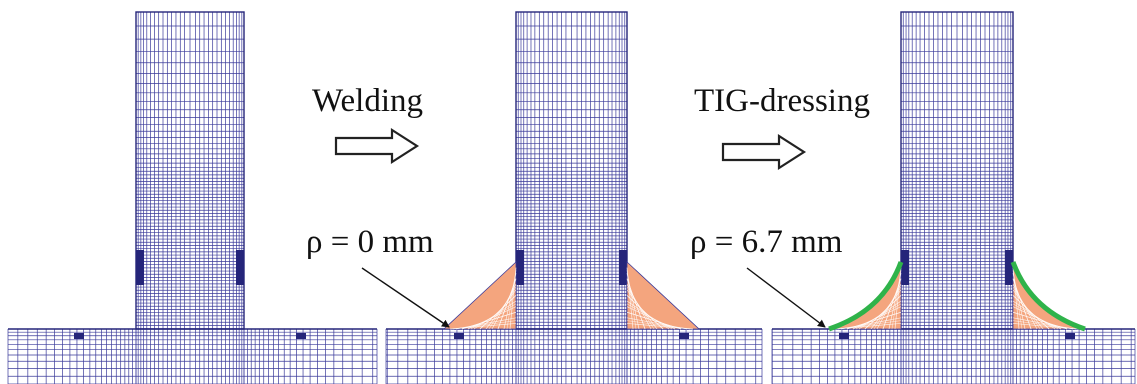 This screenshot has width=1137, height=384. Describe the element at coordinates (367, 101) in the screenshot. I see `step-label-welding: Welding` at that location.